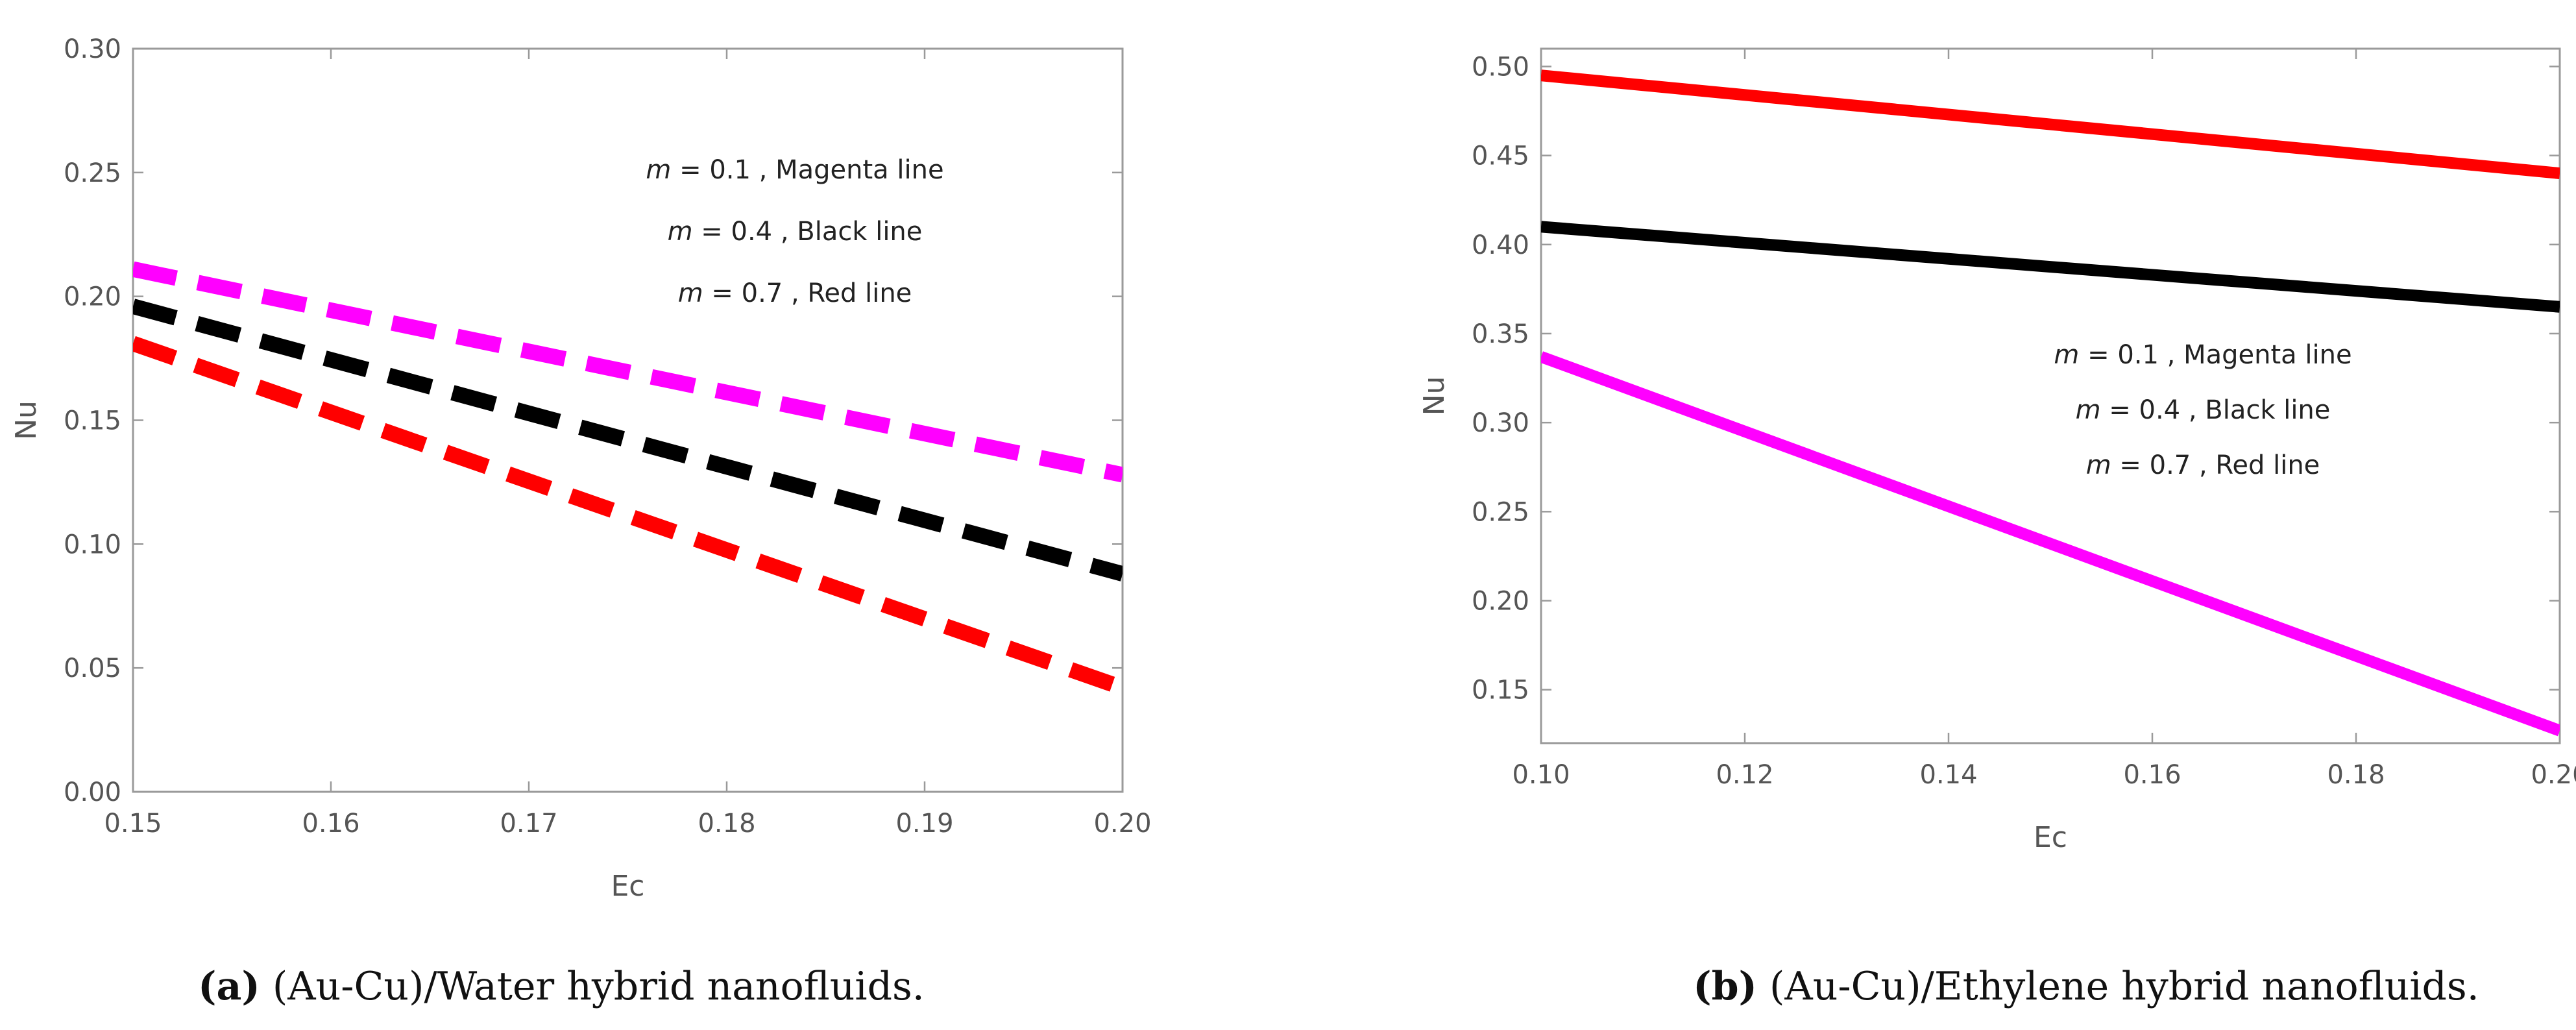  I want to click on x-tick-label: 0.15, so click(133, 824).